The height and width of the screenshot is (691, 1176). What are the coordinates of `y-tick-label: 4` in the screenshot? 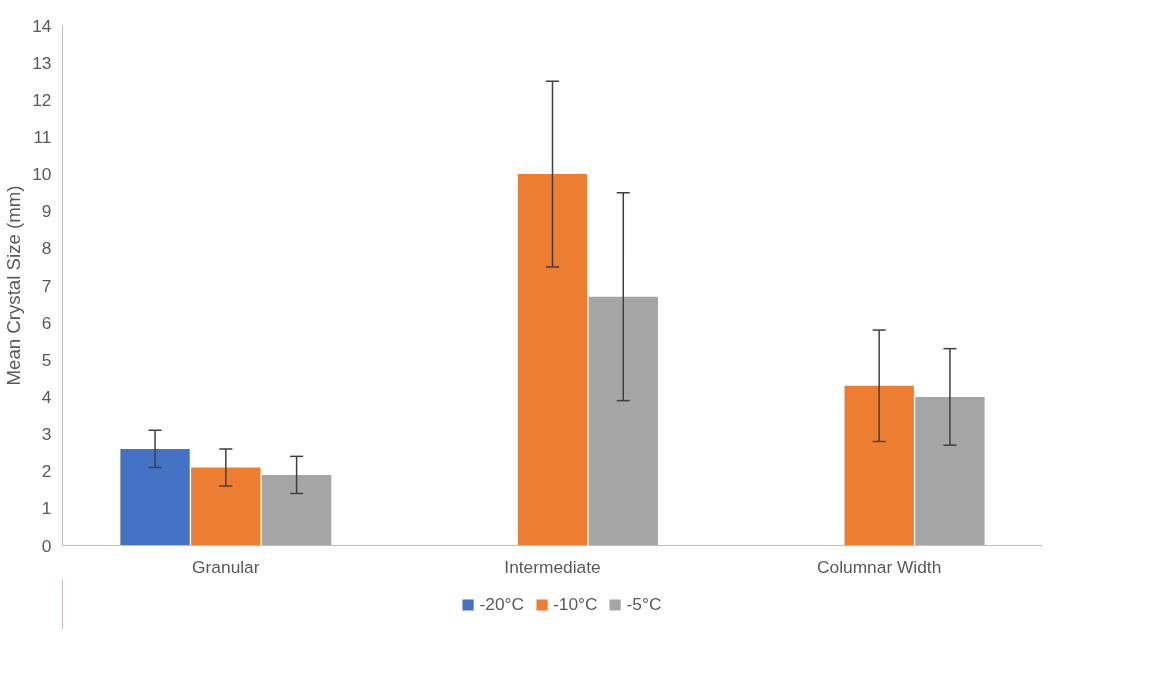 It's located at (46, 396).